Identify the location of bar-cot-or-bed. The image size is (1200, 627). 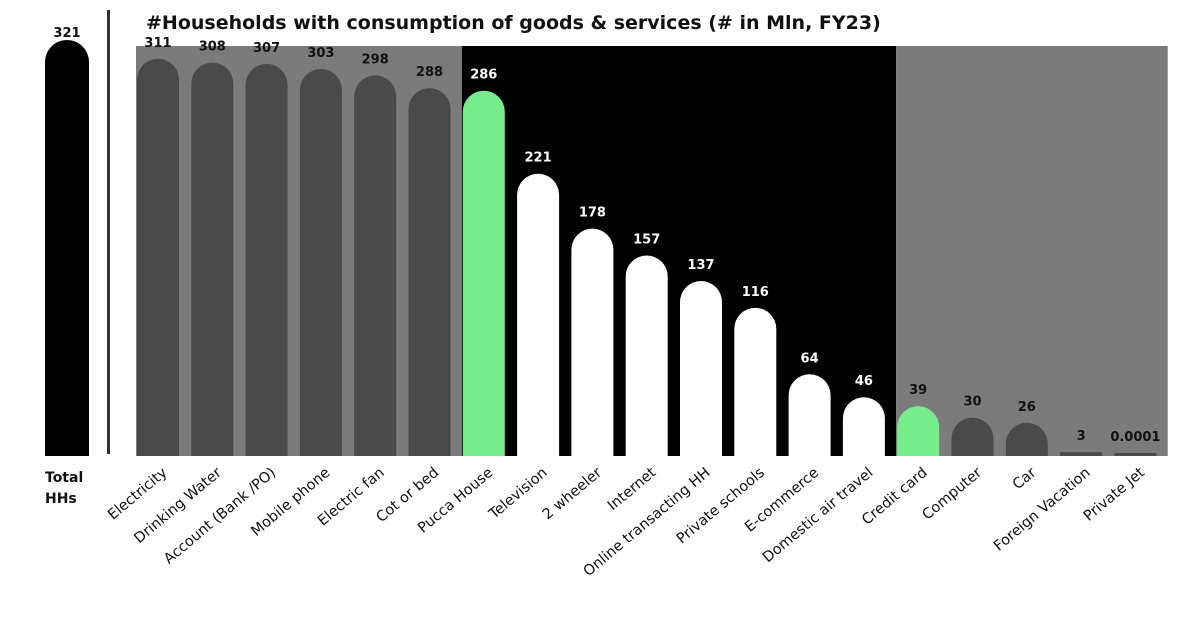
(429, 272).